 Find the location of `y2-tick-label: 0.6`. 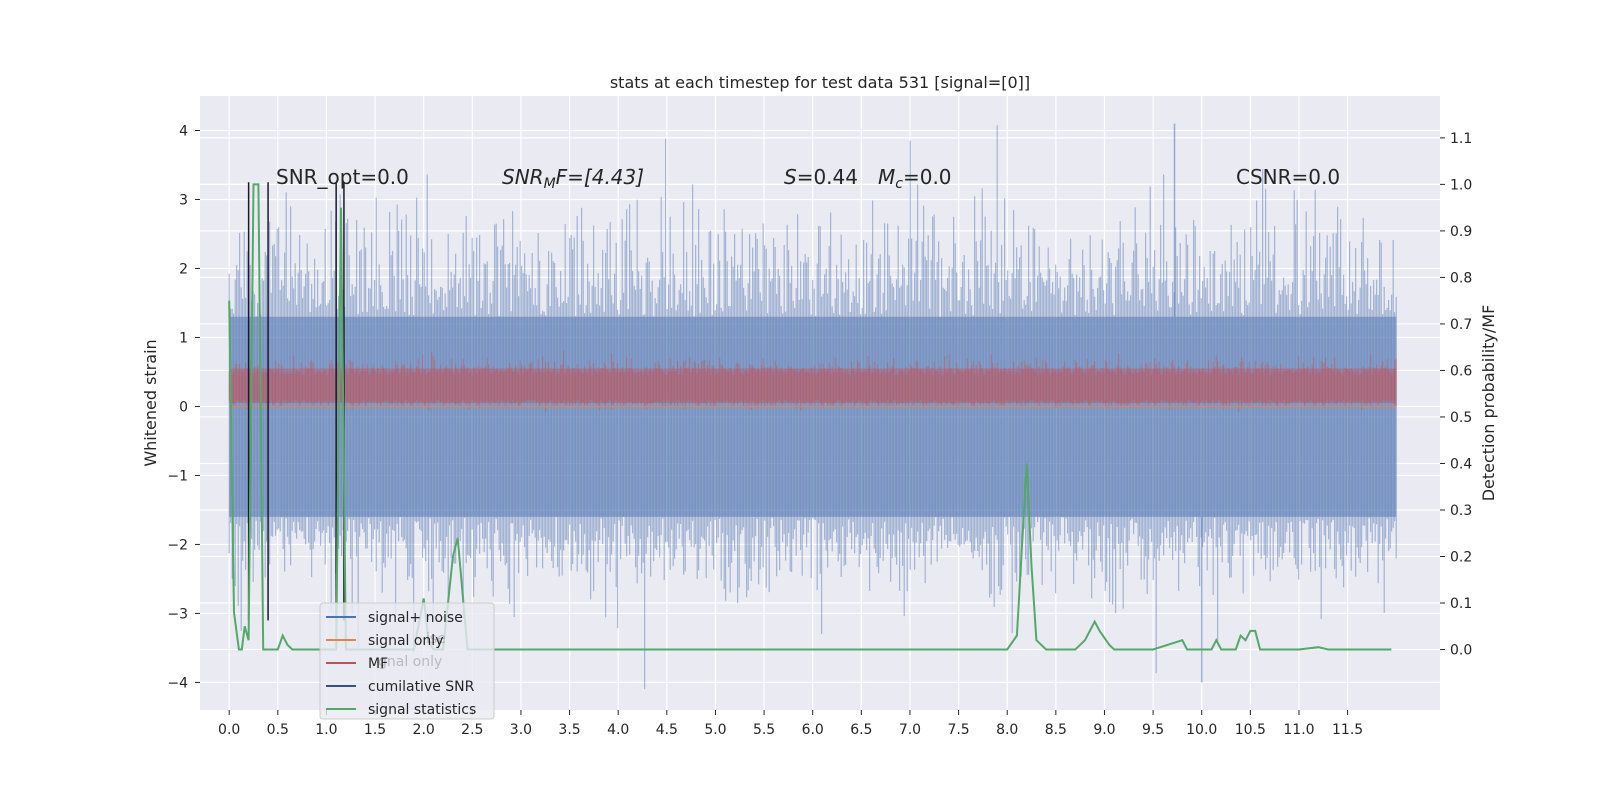

y2-tick-label: 0.6 is located at coordinates (1461, 371).